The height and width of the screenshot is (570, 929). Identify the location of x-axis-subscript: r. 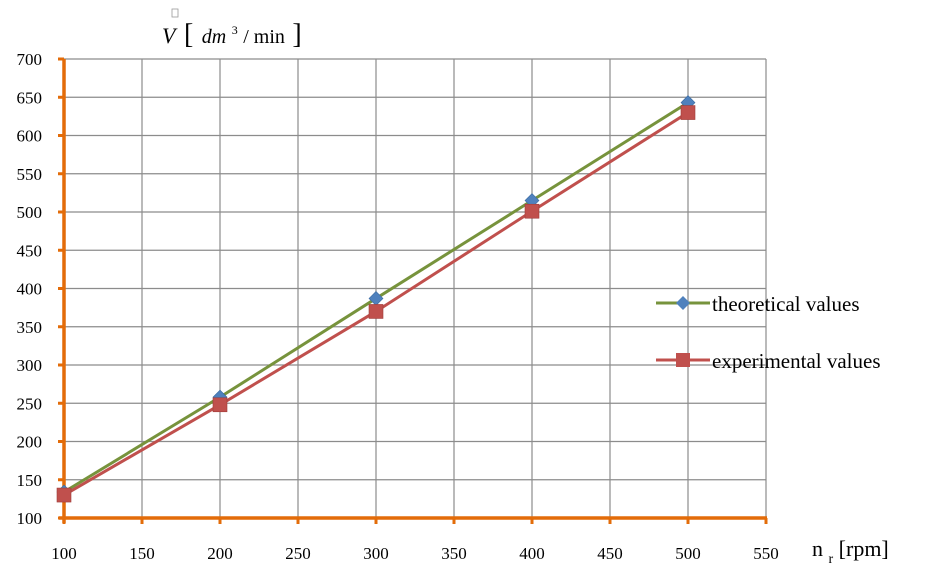
(831, 559).